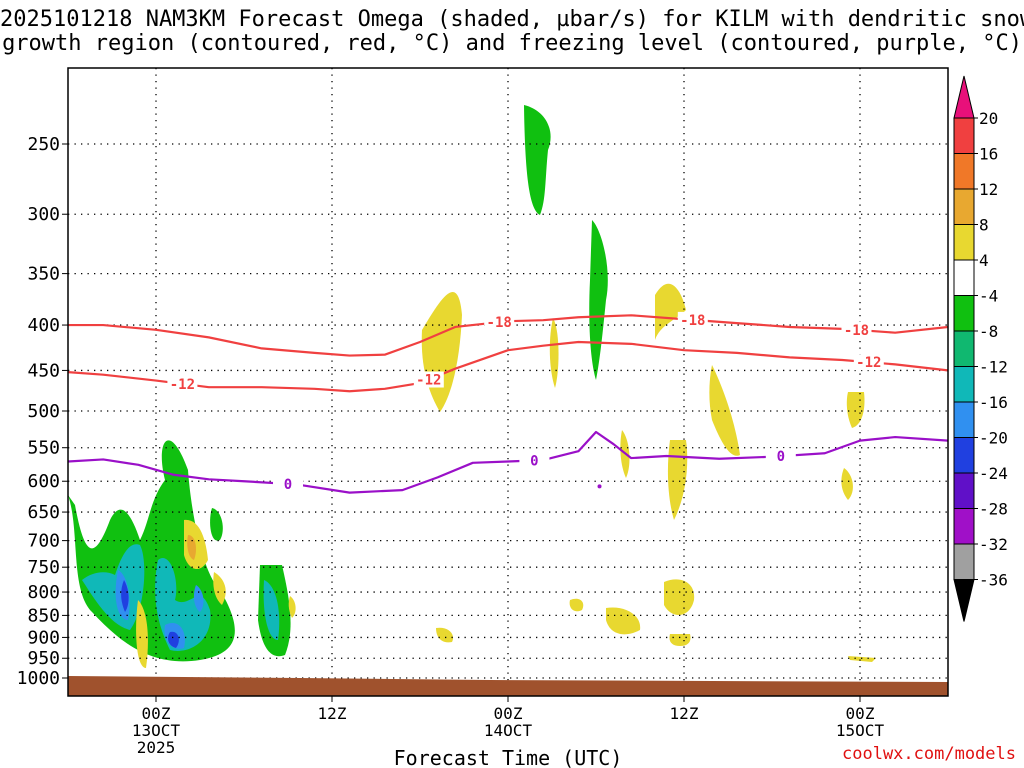 Image resolution: width=1024 pixels, height=768 pixels. Describe the element at coordinates (599, 486) in the screenshot. I see `freezing-level-dot` at that location.